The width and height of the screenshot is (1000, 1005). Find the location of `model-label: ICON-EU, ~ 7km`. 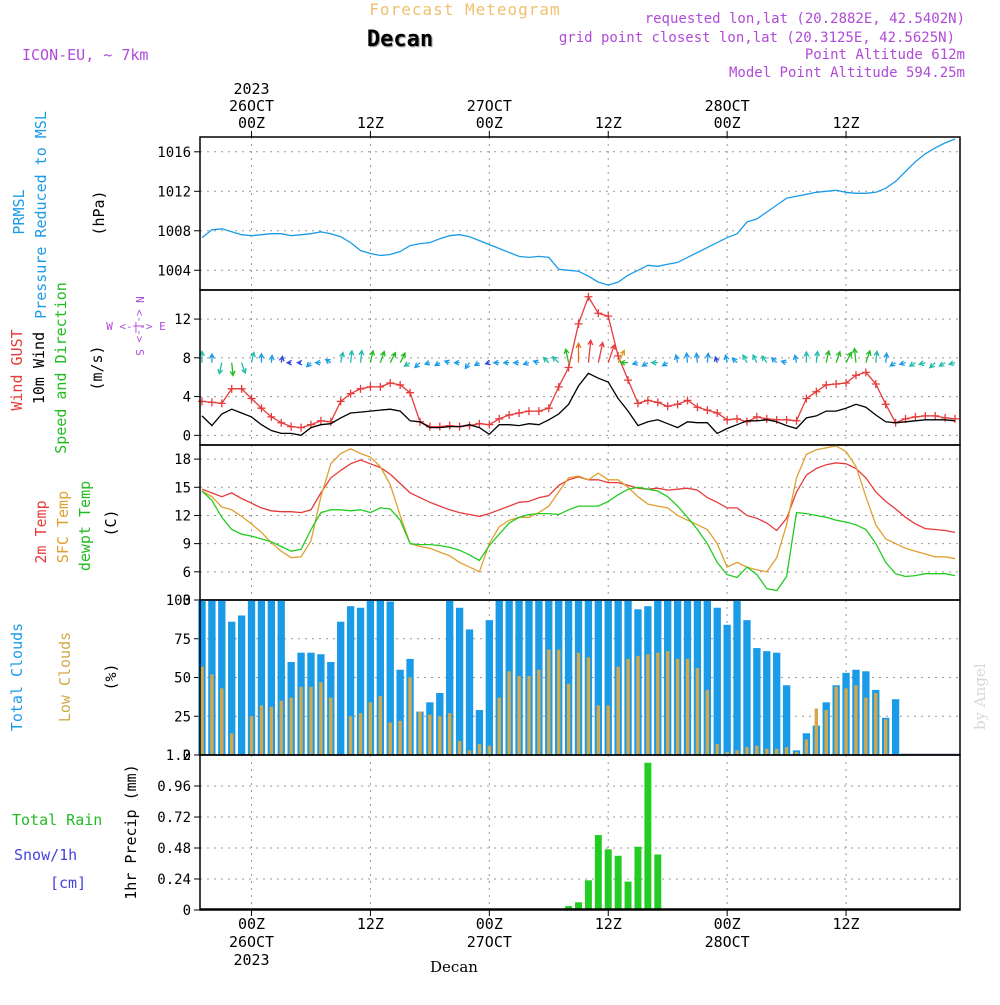

model-label: ICON-EU, ~ 7km is located at coordinates (85, 55).